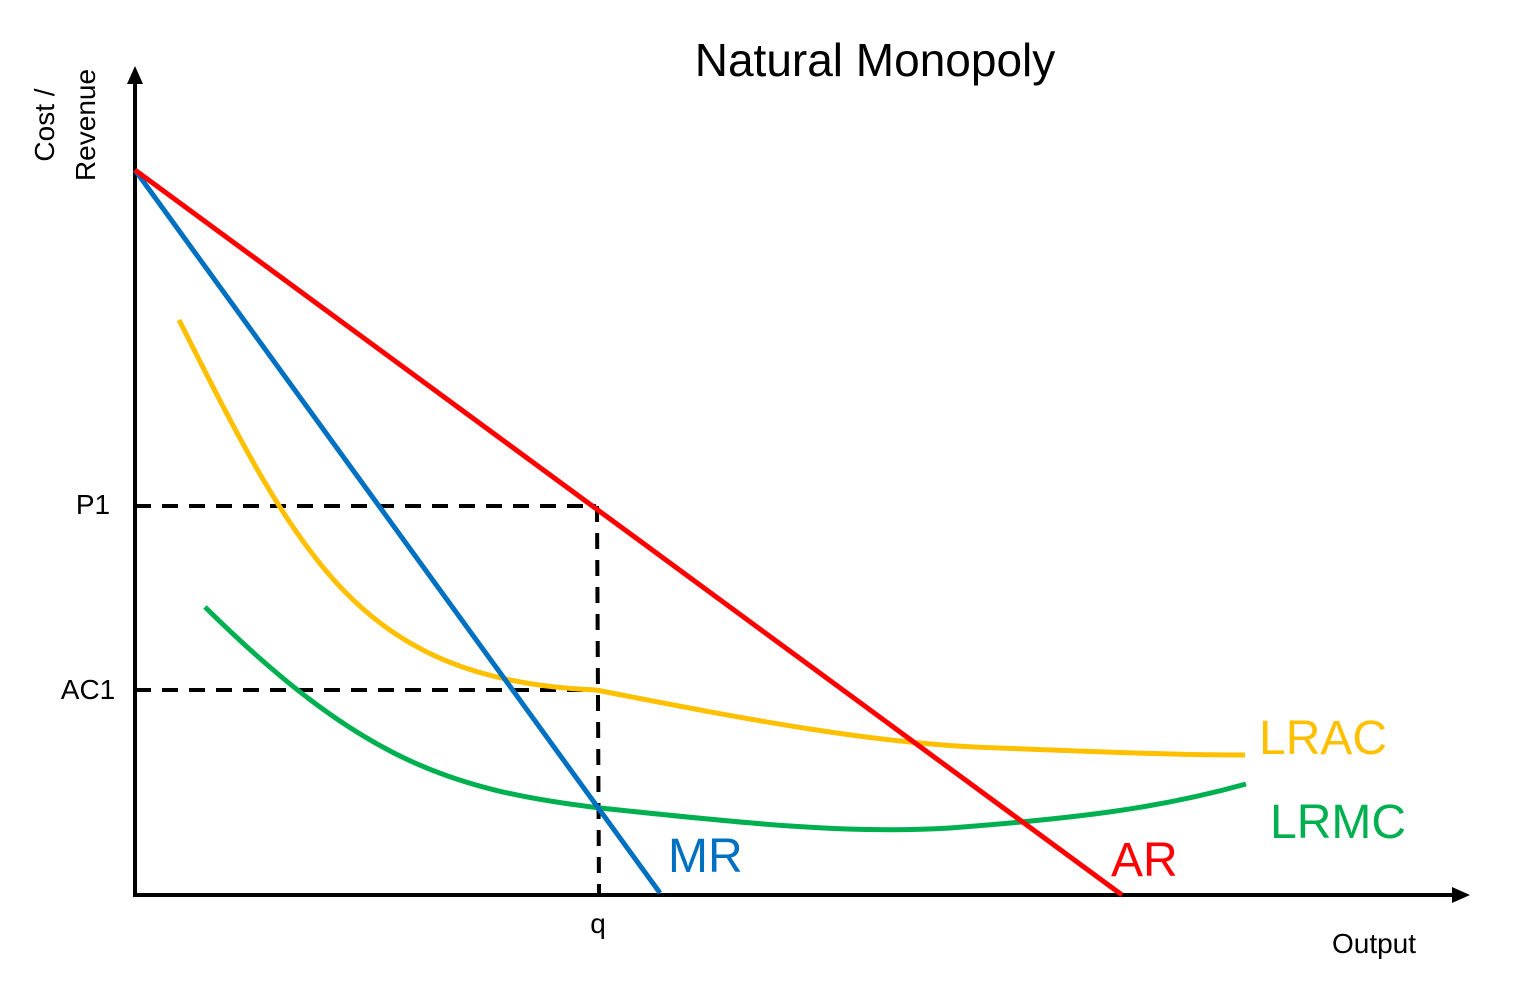  I want to click on y-axis-label-line2: Revenue, so click(85, 125).